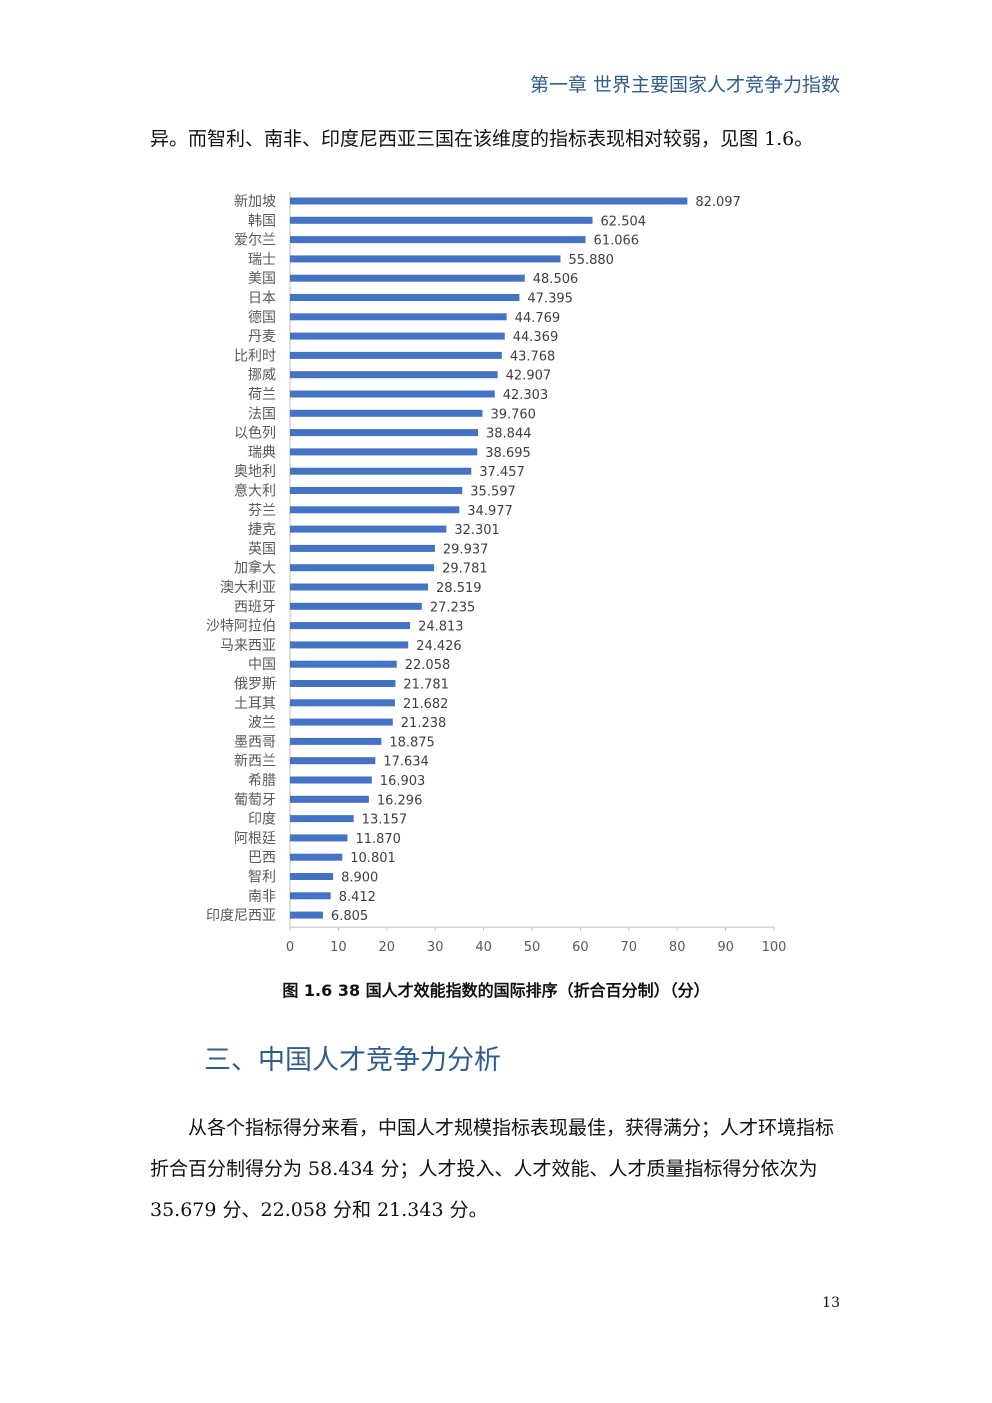 This screenshot has height=1403, width=992. Describe the element at coordinates (262, 337) in the screenshot. I see `category-label: 丹麦` at that location.